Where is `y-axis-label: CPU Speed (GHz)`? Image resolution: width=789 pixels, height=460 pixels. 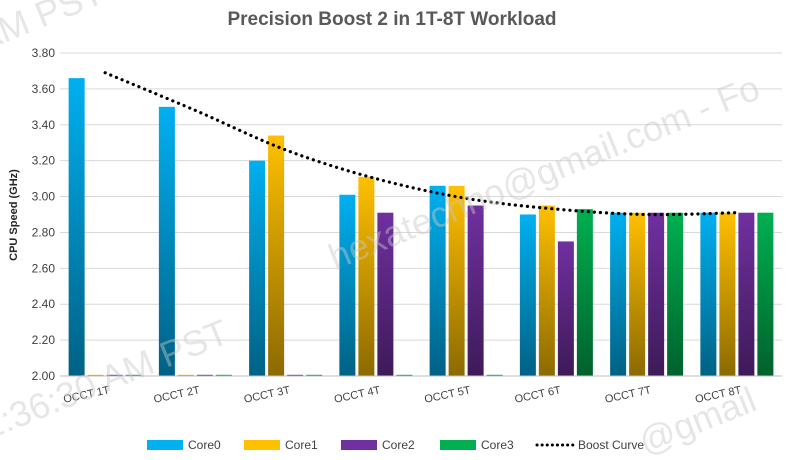 y-axis-label: CPU Speed (GHz) is located at coordinates (14, 215).